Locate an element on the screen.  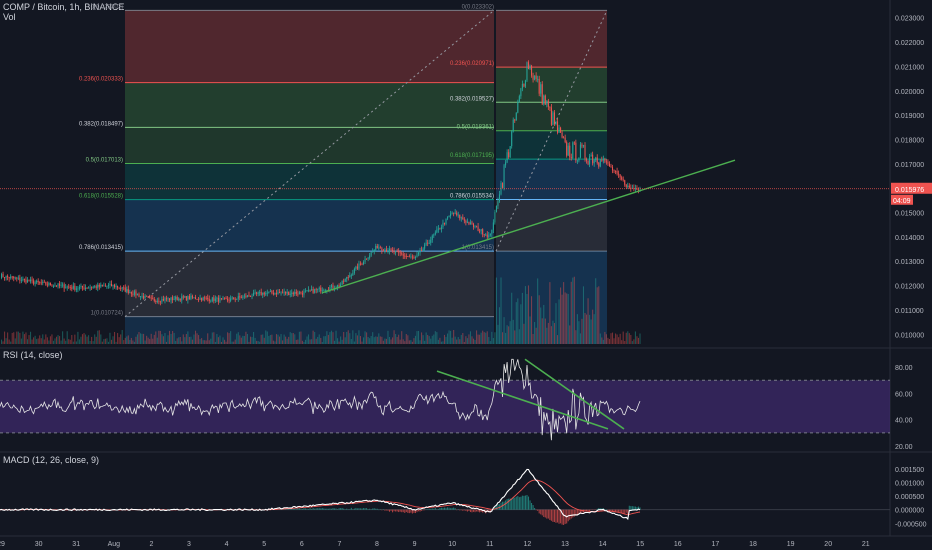
time-tick-label: 31 is located at coordinates (76, 544).